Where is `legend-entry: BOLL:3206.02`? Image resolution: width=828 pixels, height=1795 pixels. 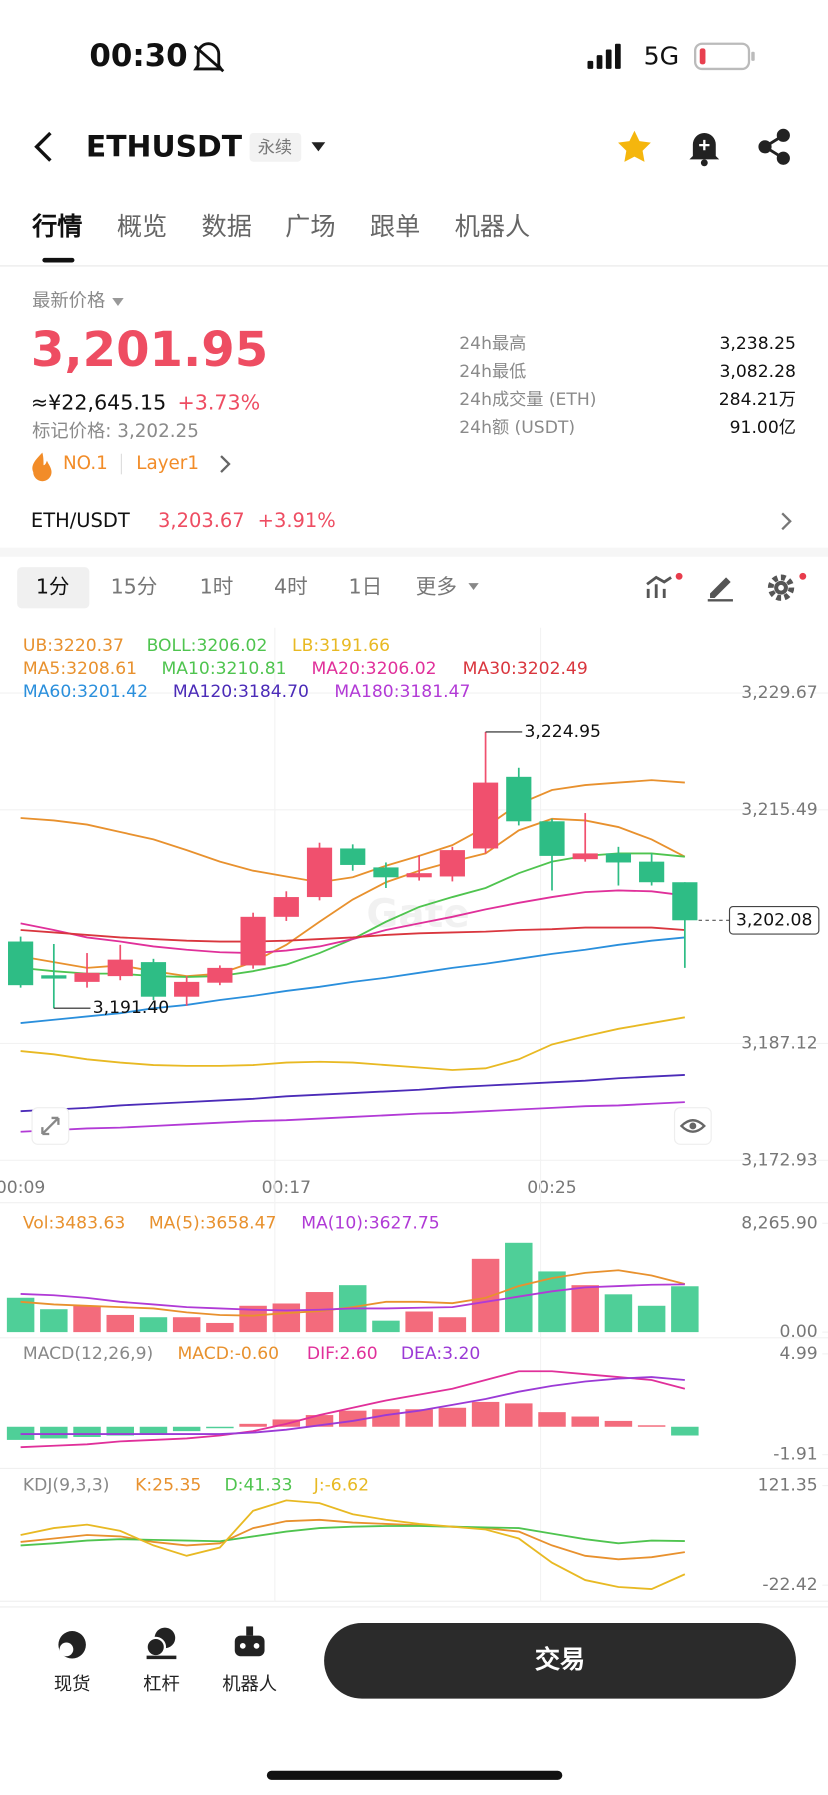
legend-entry: BOLL:3206.02 is located at coordinates (207, 646).